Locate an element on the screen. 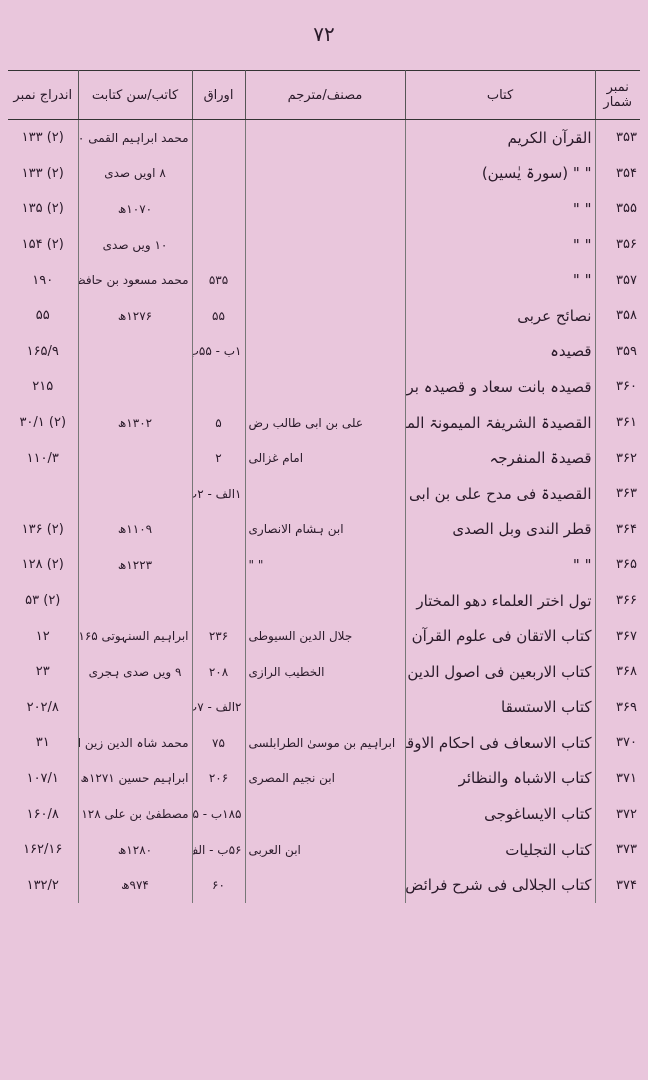 The image size is (648, 1080). table-cell: ۳۵۵ is located at coordinates (617, 209).